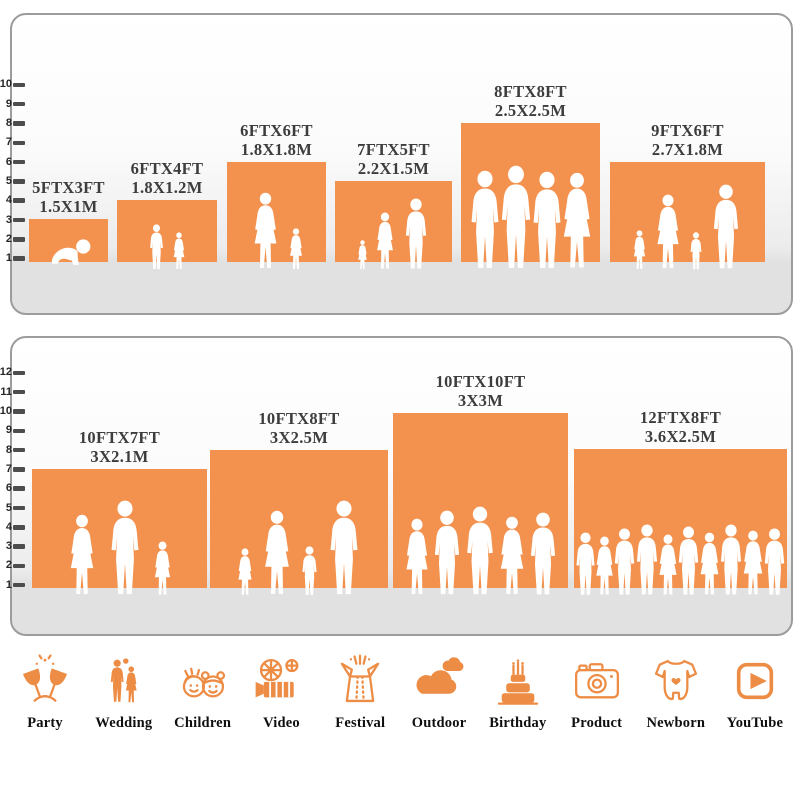 The image size is (800, 800). I want to click on silhouette-mother, so click(265, 231).